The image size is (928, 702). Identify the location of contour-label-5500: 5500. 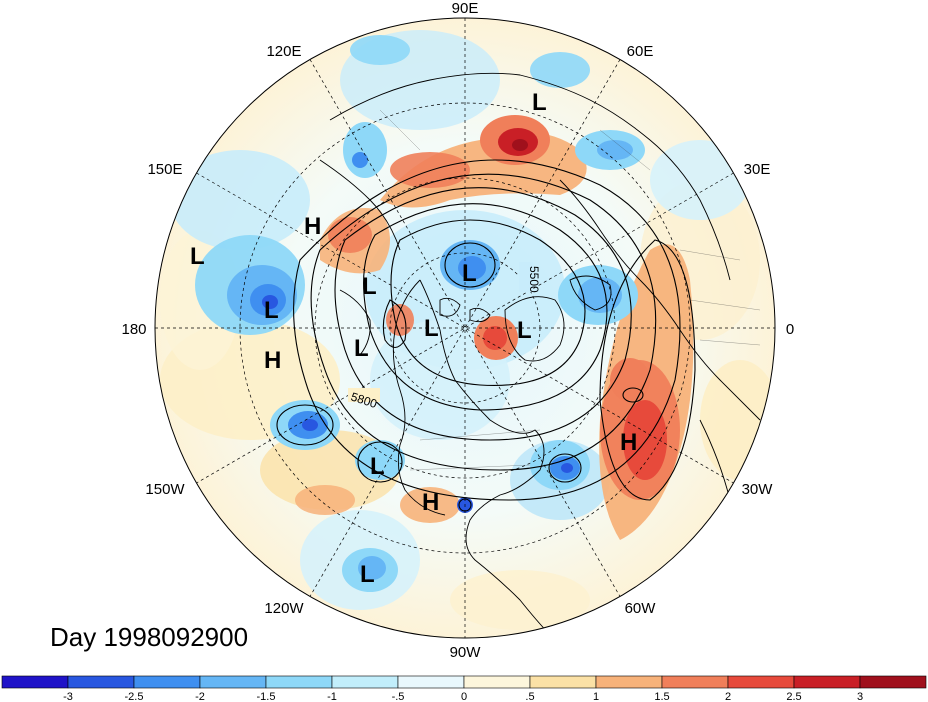
(534, 279).